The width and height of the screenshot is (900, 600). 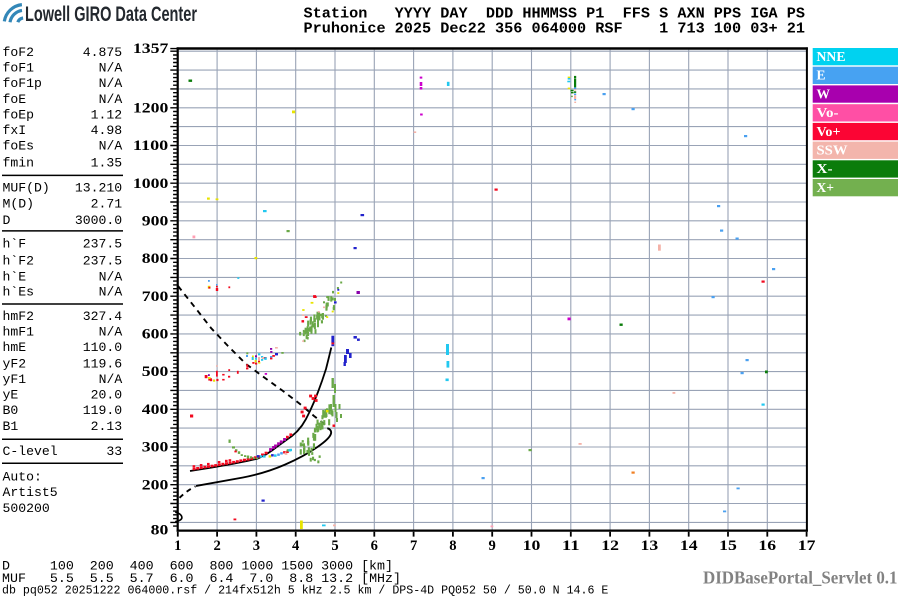 What do you see at coordinates (114, 451) in the screenshot?
I see `svg-text: 33` at bounding box center [114, 451].